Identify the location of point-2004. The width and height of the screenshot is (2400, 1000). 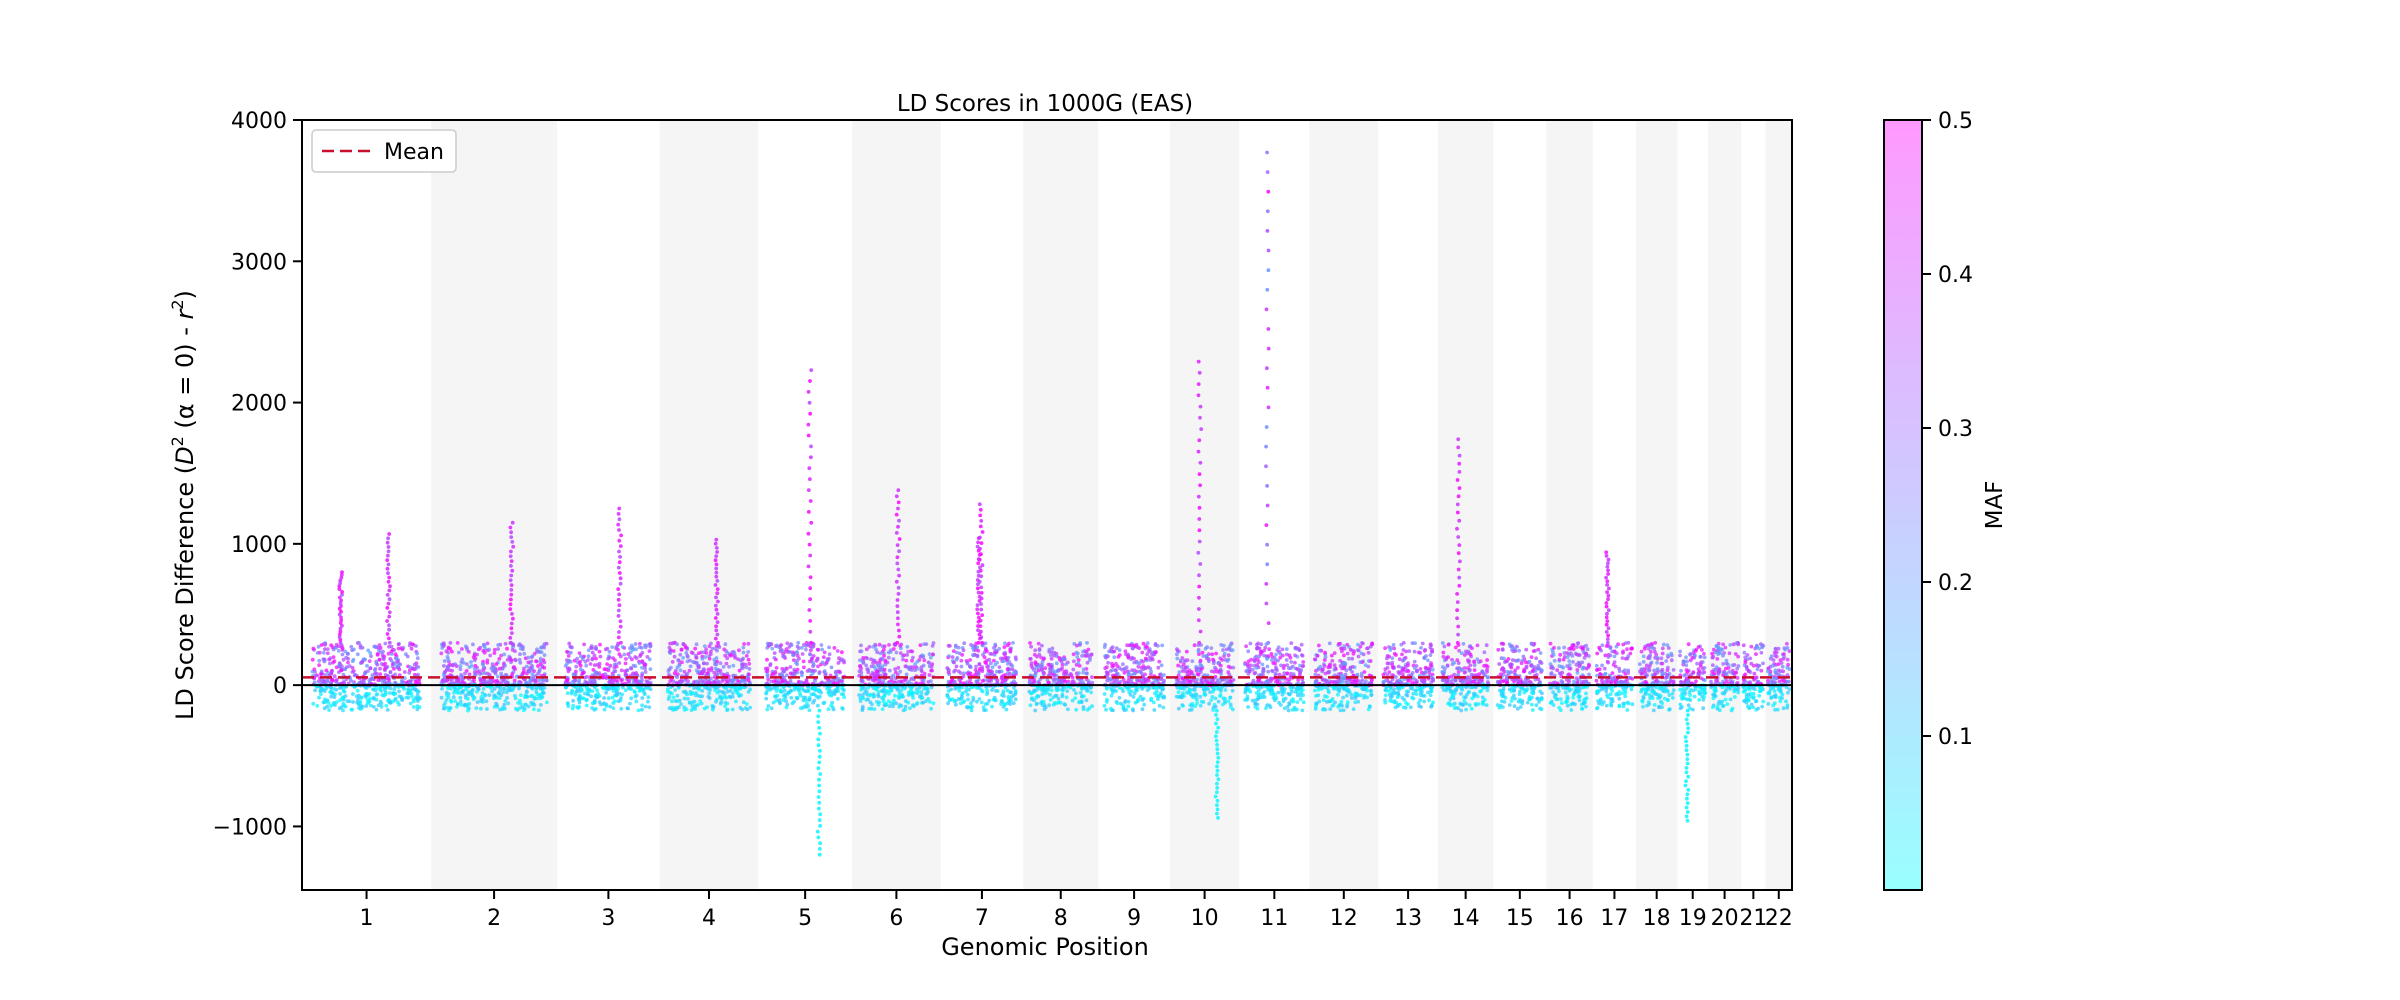
(744, 644).